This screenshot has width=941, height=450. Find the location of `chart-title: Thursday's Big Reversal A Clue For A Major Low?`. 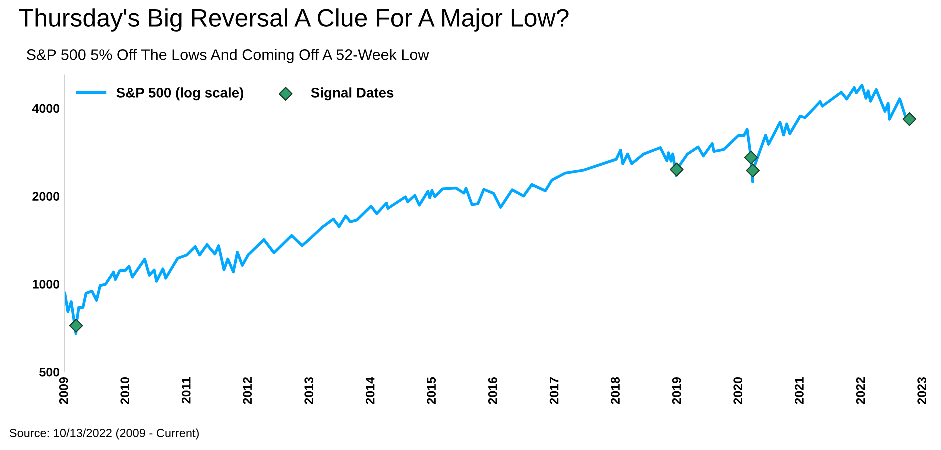

chart-title: Thursday's Big Reversal A Clue For A Major Low? is located at coordinates (294, 20).